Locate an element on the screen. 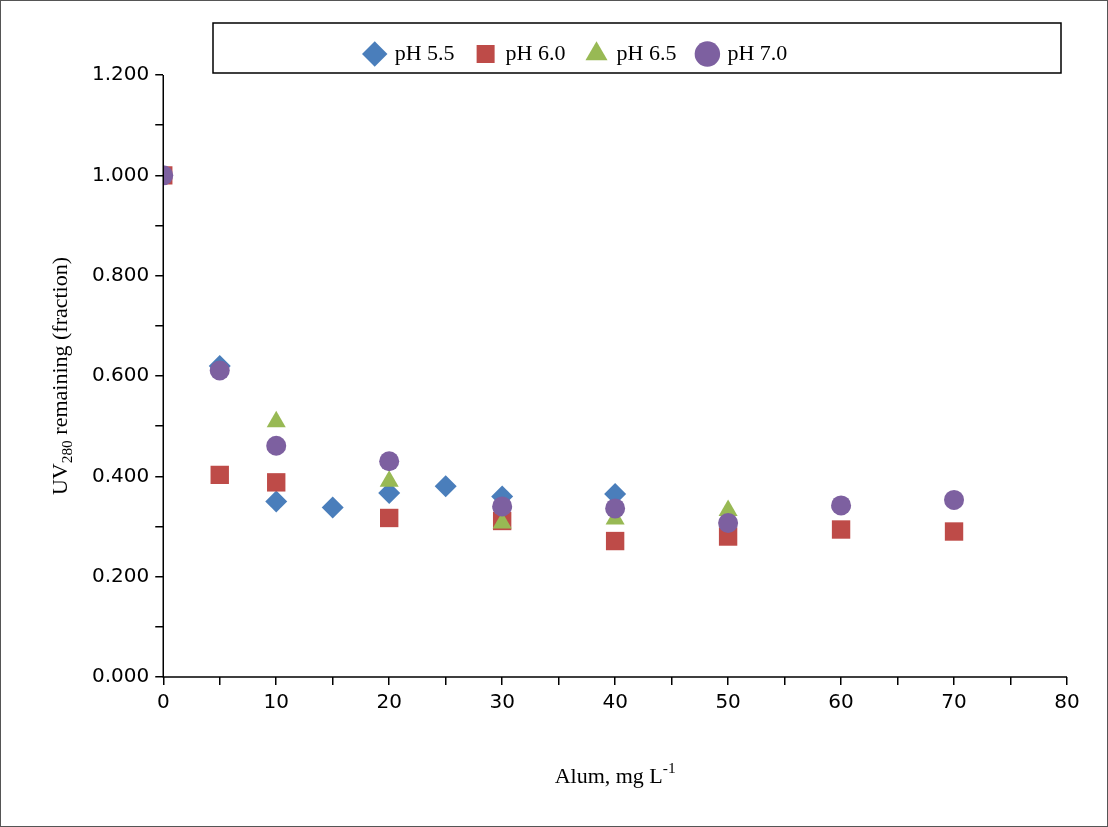 This screenshot has width=1108, height=827. y-tick-label: 0.600 is located at coordinates (120, 374).